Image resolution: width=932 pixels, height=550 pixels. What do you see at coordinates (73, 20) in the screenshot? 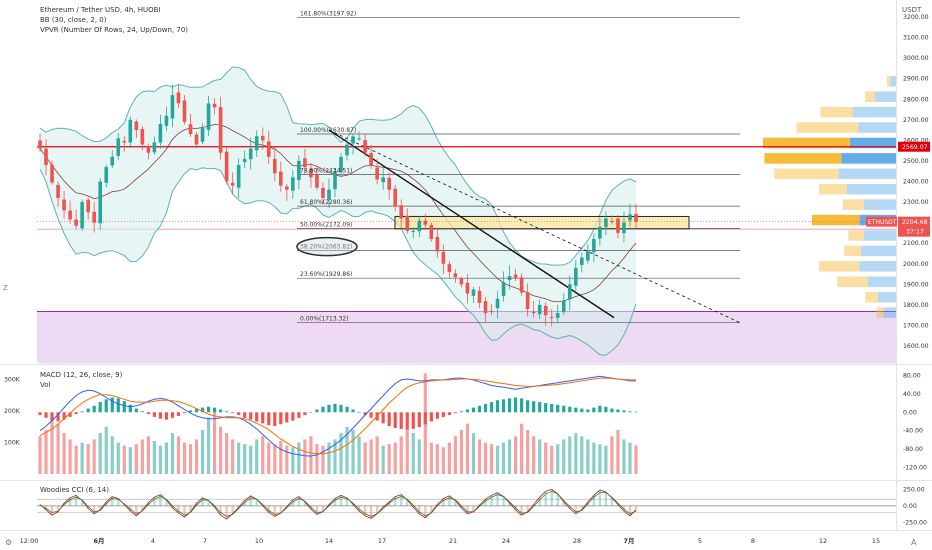
I see `bb-legend: BB (30, close, 2, 0)` at bounding box center [73, 20].